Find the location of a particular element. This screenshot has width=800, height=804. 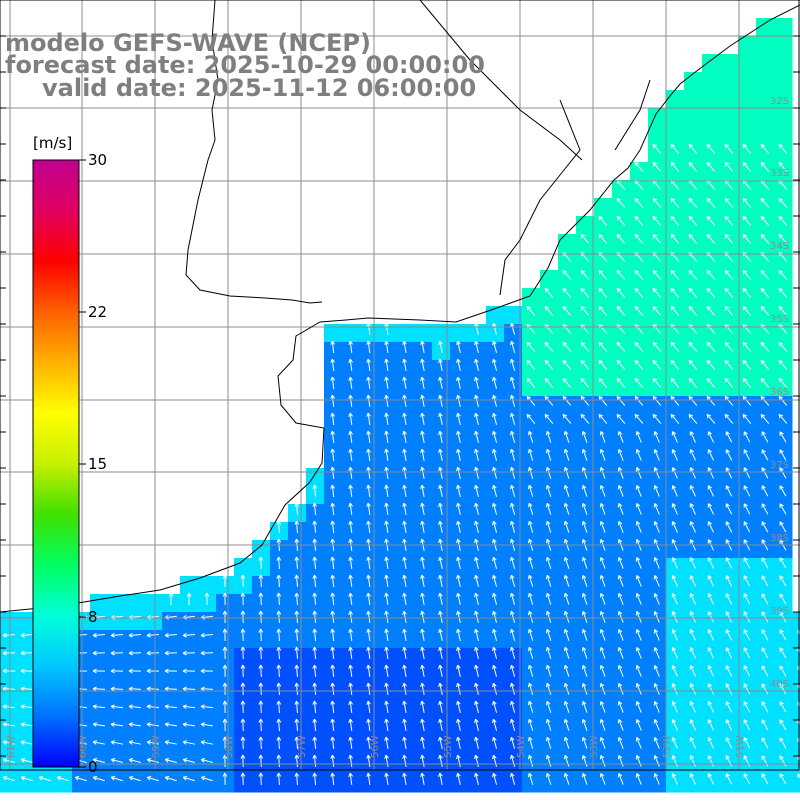

lon-label: 59W is located at coordinates (156, 746).